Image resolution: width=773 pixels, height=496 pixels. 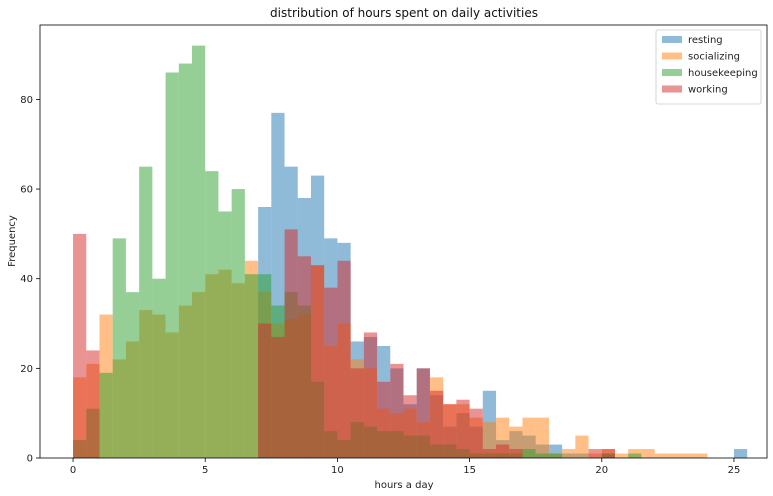 What do you see at coordinates (672, 39) in the screenshot?
I see `legend-swatch-resting` at bounding box center [672, 39].